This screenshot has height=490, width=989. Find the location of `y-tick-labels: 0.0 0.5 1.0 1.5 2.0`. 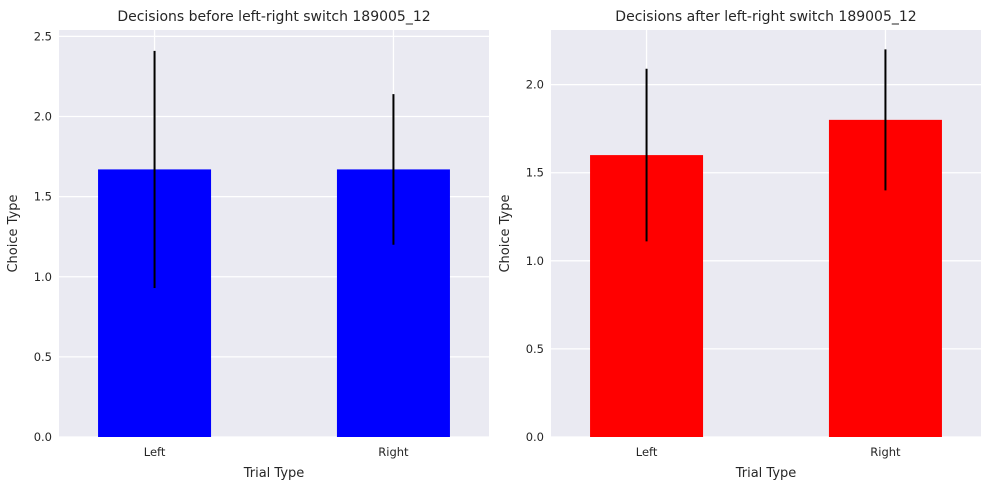

y-tick-labels: 0.0 0.5 1.0 1.5 2.0 is located at coordinates (535, 261).